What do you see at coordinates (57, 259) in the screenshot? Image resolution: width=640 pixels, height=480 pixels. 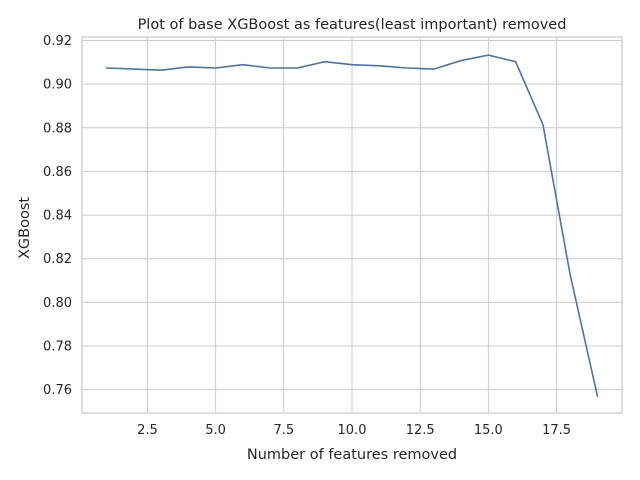 I see `y-tick-label: 0.82` at bounding box center [57, 259].